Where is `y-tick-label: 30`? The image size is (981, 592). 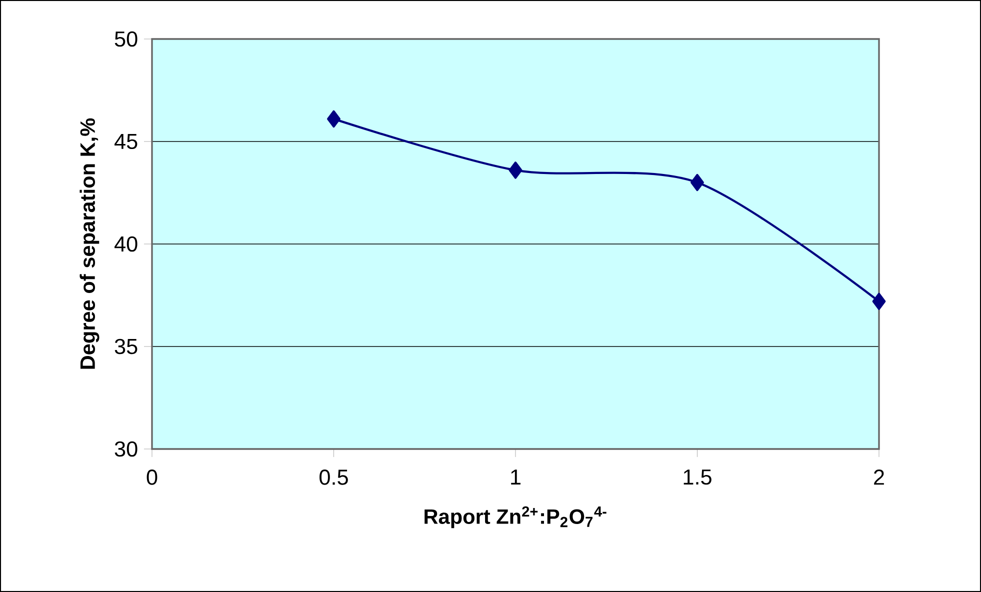
y-tick-label: 30 is located at coordinates (126, 449).